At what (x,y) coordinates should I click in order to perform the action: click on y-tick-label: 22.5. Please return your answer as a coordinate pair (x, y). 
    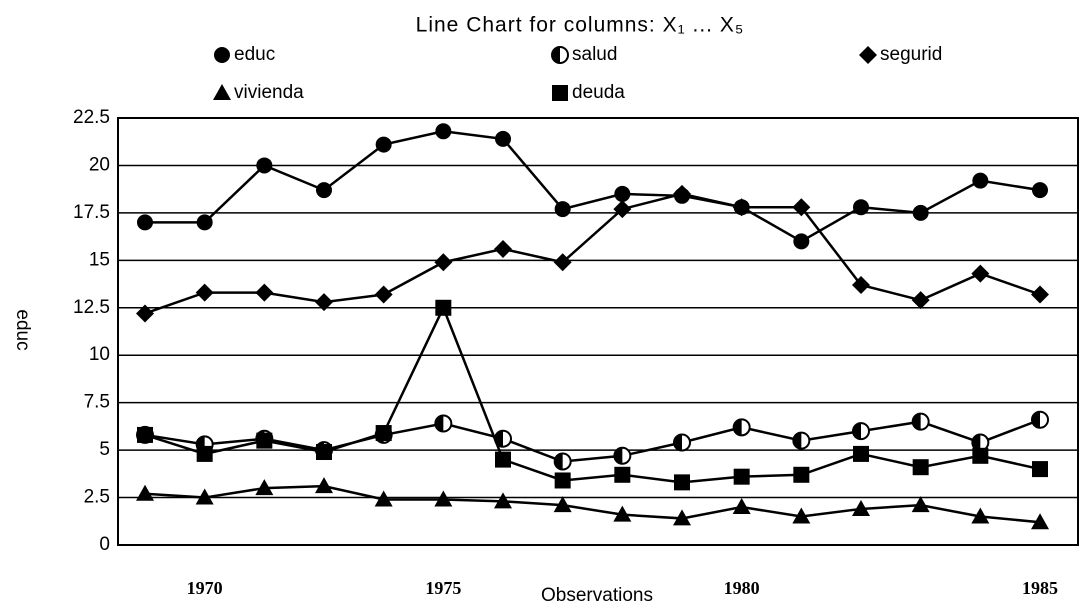
    Looking at the image, I should click on (91, 117).